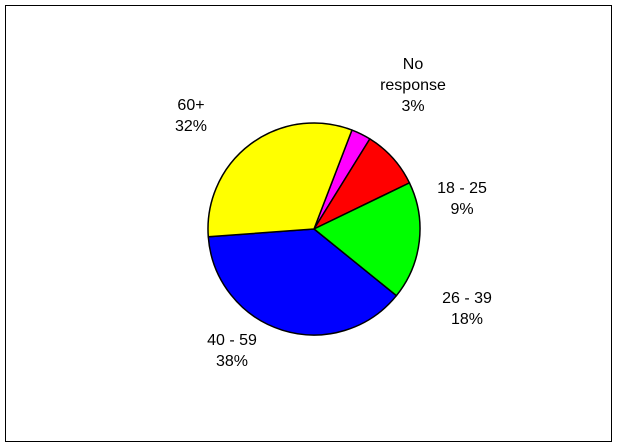 Image resolution: width=618 pixels, height=448 pixels. Describe the element at coordinates (461, 209) in the screenshot. I see `slice-percent: 9%` at that location.